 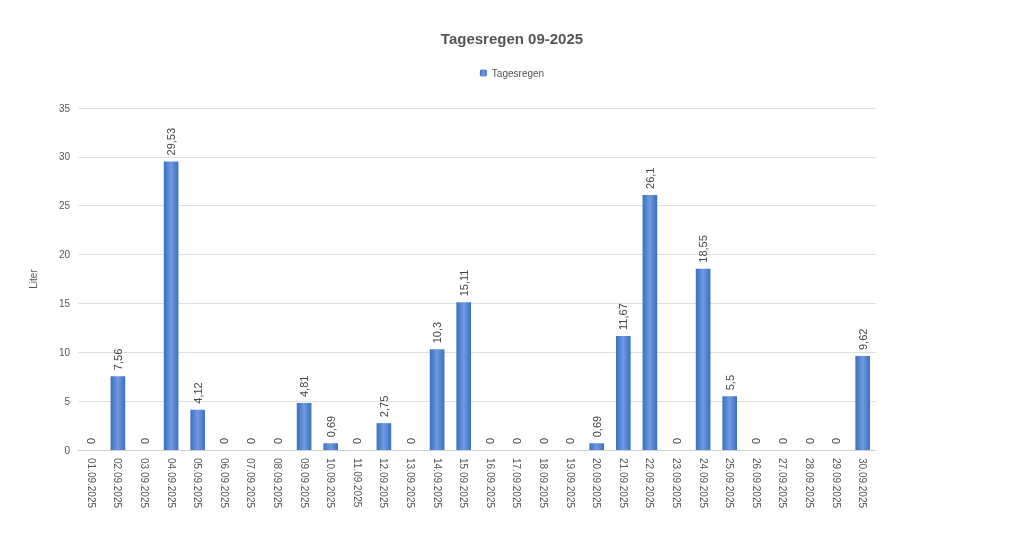 What do you see at coordinates (703, 249) in the screenshot?
I see `data-label: 18,55` at bounding box center [703, 249].